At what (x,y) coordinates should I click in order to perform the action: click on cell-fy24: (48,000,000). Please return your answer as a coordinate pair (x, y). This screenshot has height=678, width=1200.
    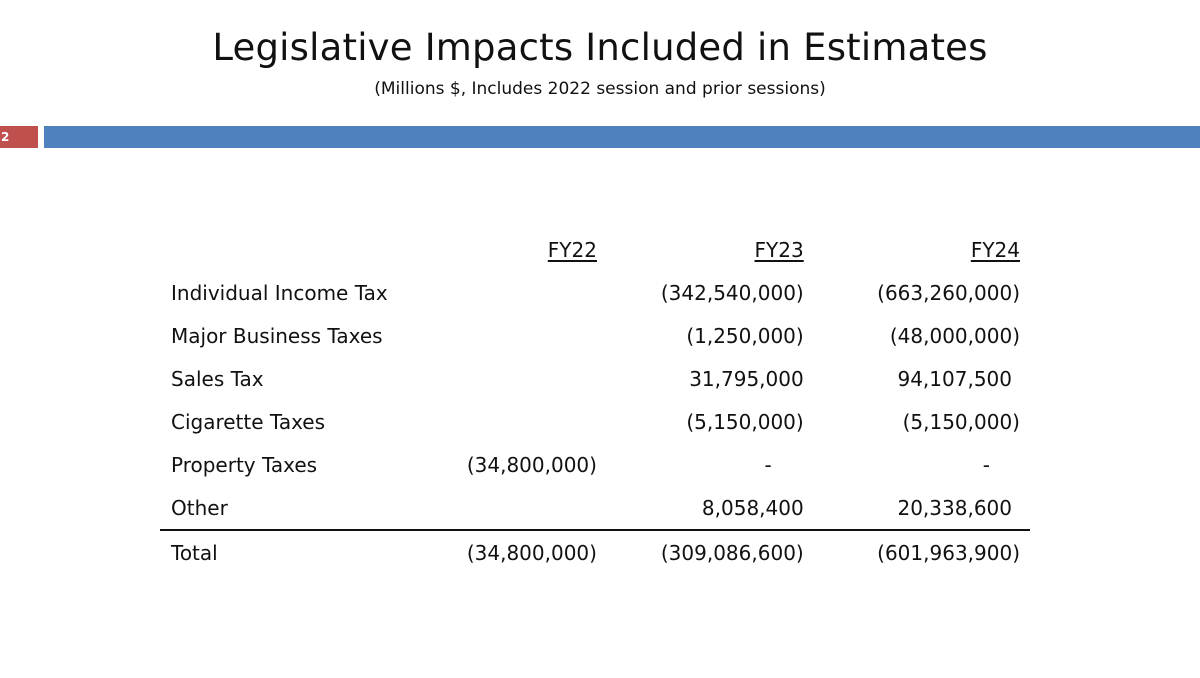
    Looking at the image, I should click on (954, 335).